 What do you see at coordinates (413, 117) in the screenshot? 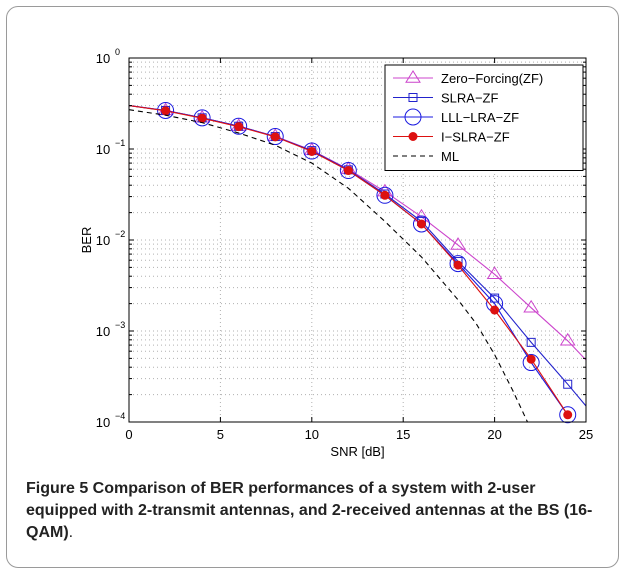
I see `legend-marker-lll` at bounding box center [413, 117].